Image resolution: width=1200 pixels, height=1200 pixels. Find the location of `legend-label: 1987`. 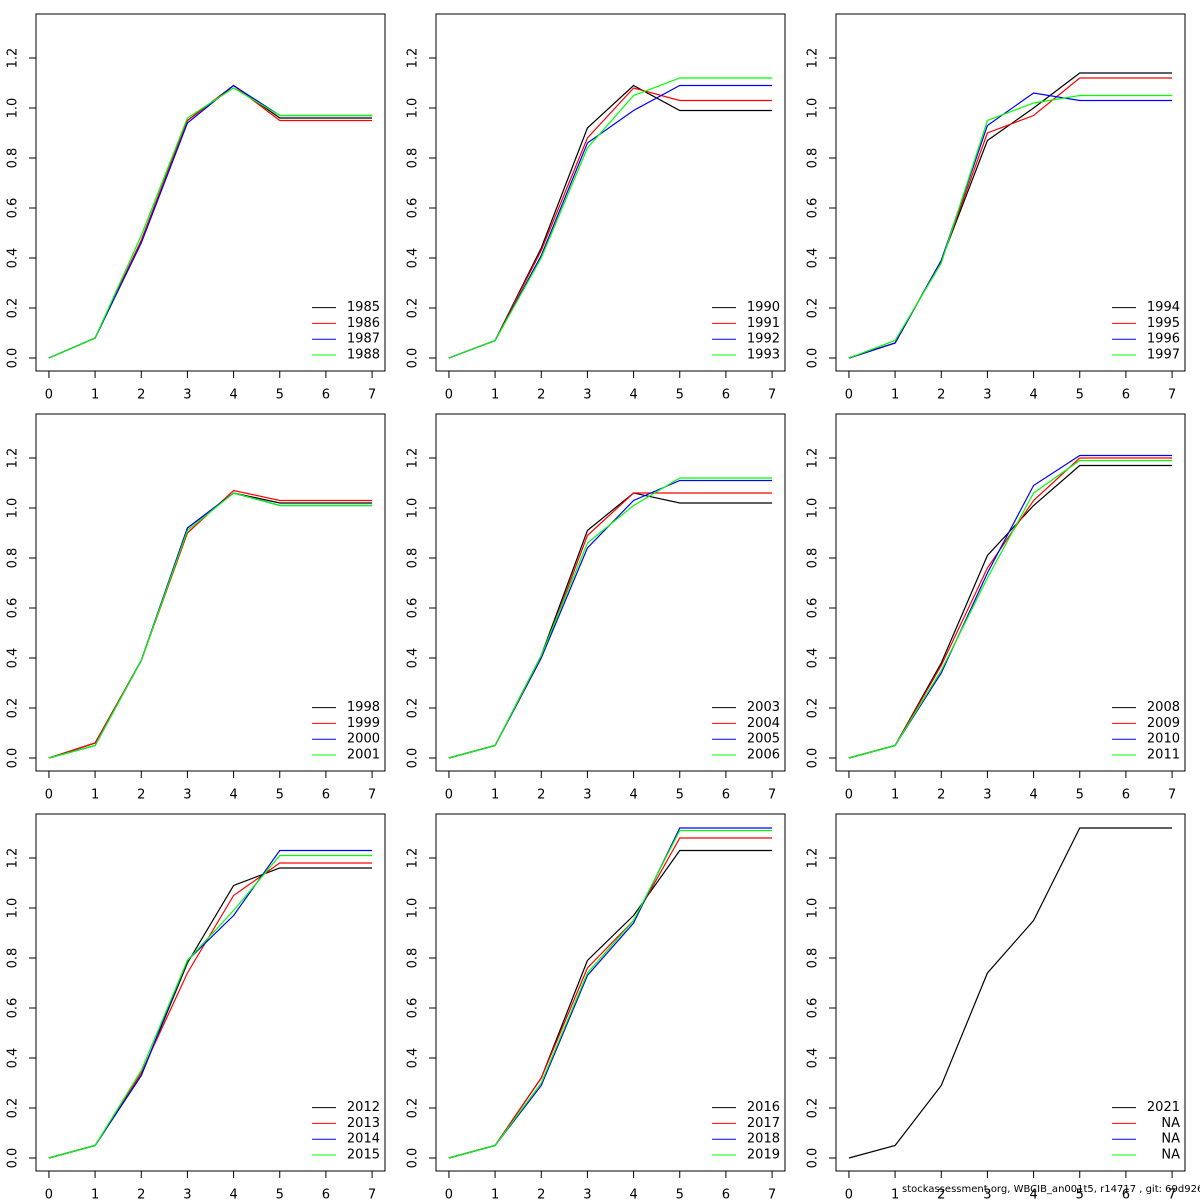

legend-label: 1987 is located at coordinates (363, 339).